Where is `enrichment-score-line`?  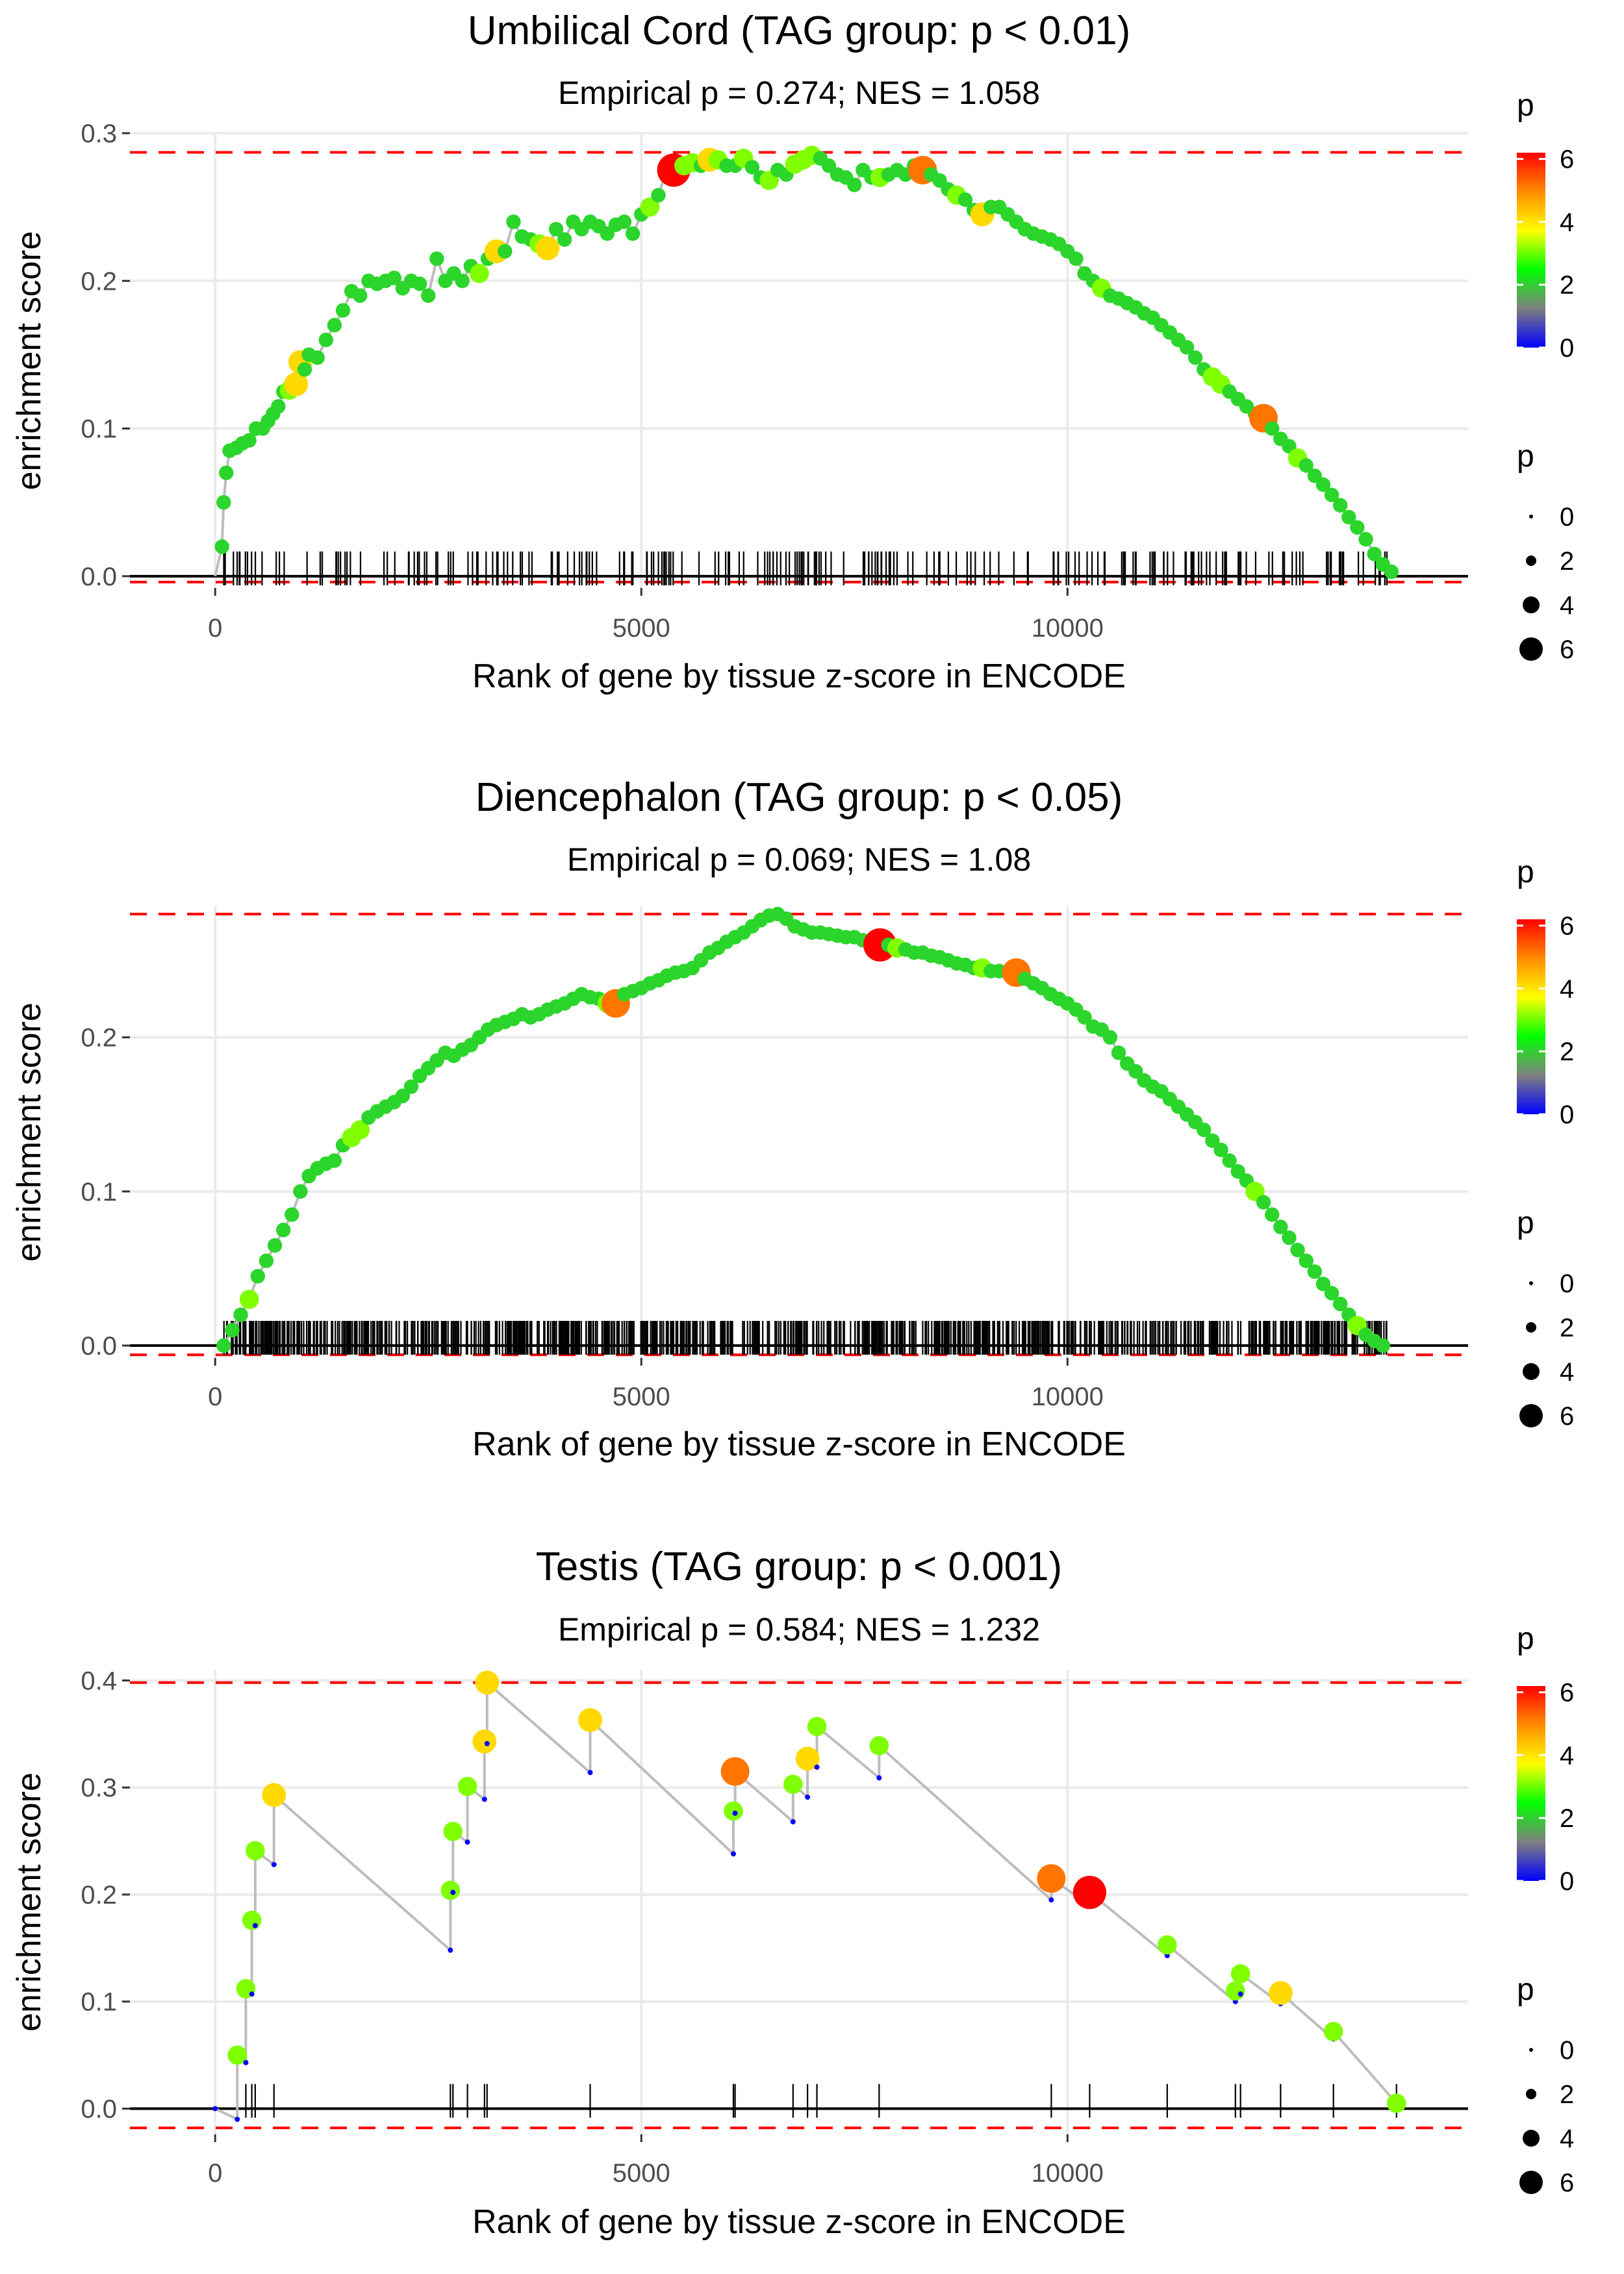 enrichment-score-line is located at coordinates (803, 365).